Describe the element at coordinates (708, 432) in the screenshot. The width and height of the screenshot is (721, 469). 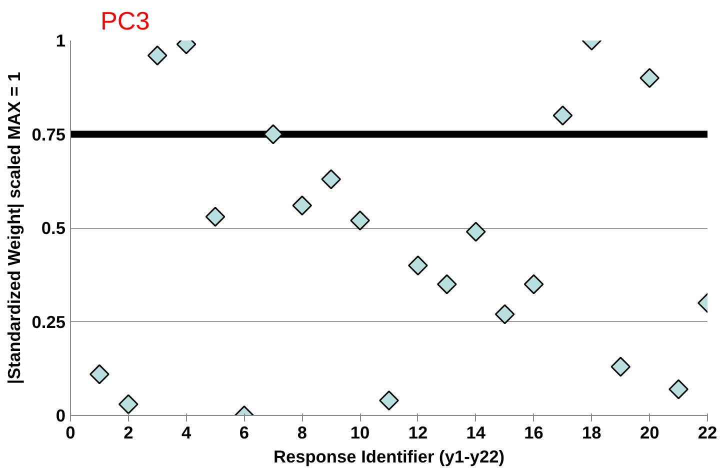
I see `x-tick-label: 22` at that location.